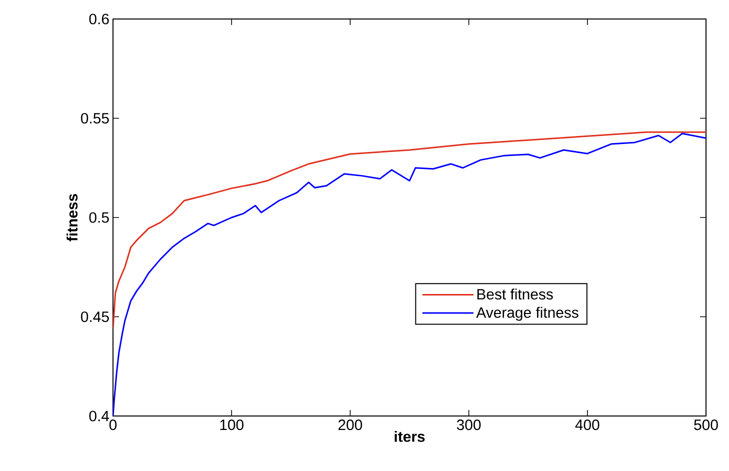 Image resolution: width=729 pixels, height=471 pixels. What do you see at coordinates (94, 118) in the screenshot?
I see `y-tick-label: 0.55` at bounding box center [94, 118].